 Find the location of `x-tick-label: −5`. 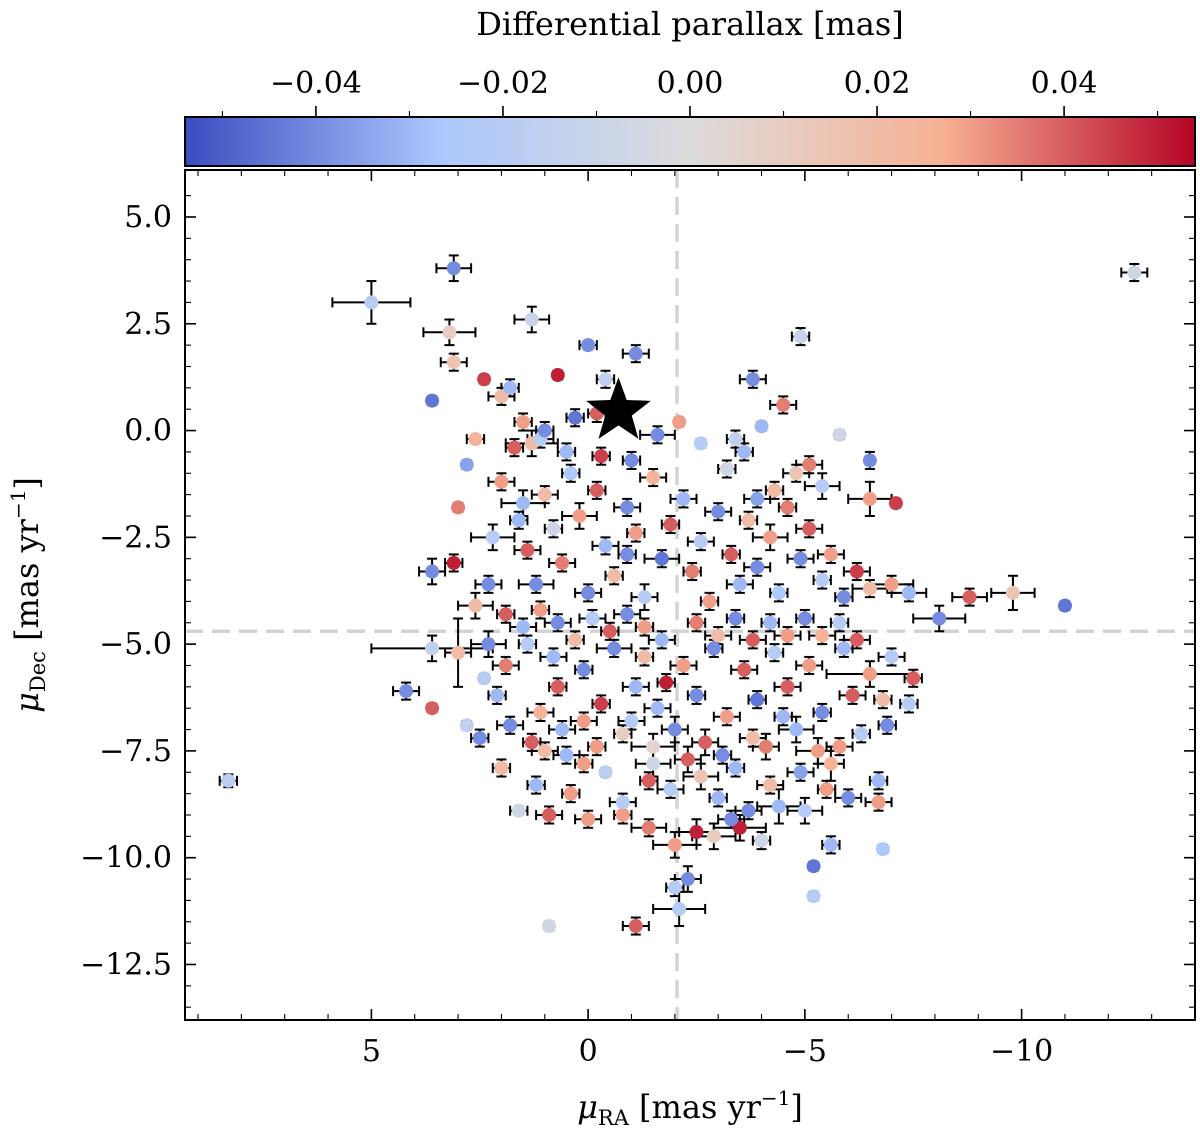

x-tick-label: −5 is located at coordinates (805, 1051).